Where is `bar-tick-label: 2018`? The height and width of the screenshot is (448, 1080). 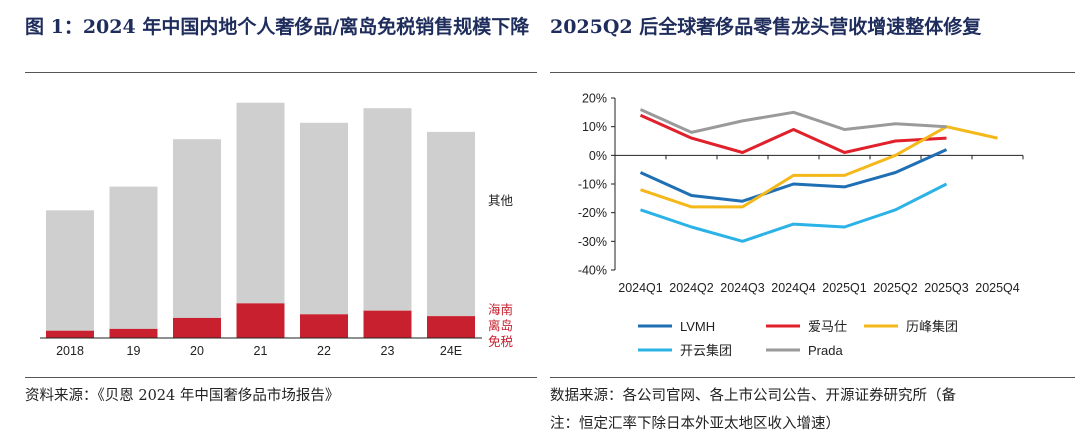
bar-tick-label: 2018 is located at coordinates (70, 351).